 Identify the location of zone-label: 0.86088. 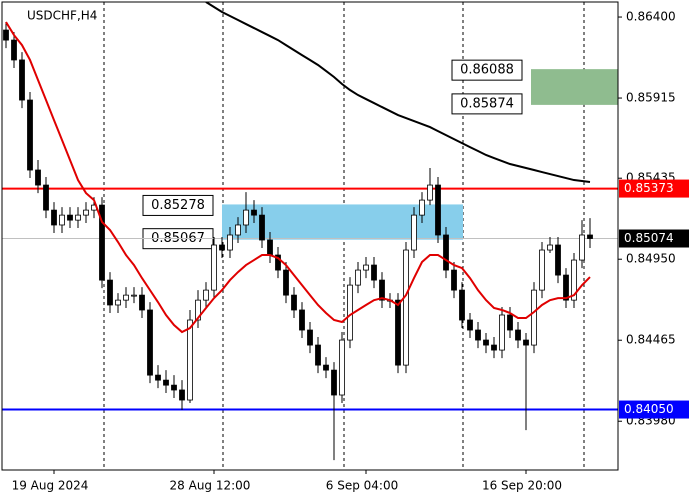
(487, 70).